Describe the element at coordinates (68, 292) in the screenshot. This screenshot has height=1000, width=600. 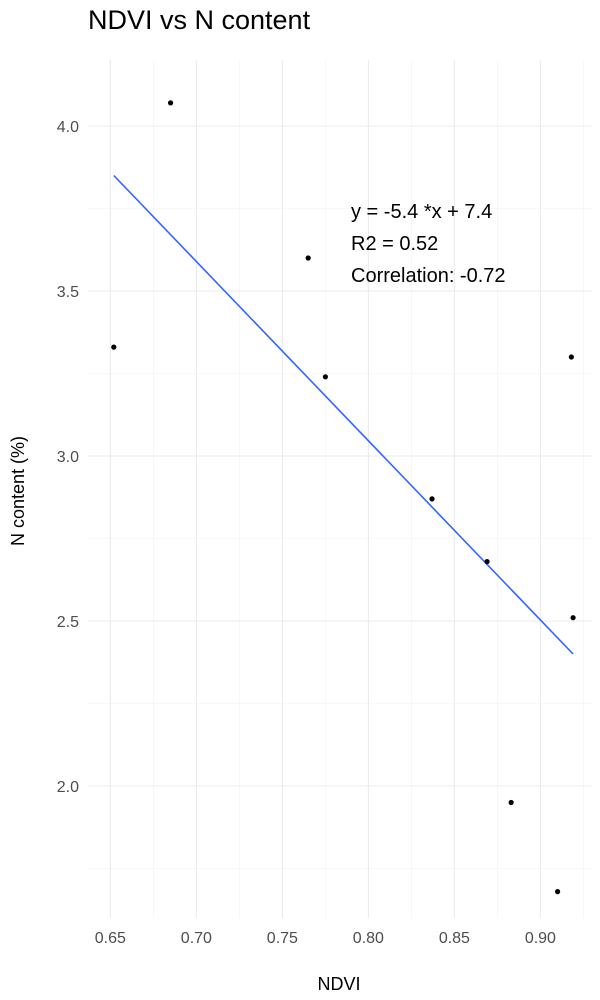
I see `y-tick-label: 3.5` at that location.